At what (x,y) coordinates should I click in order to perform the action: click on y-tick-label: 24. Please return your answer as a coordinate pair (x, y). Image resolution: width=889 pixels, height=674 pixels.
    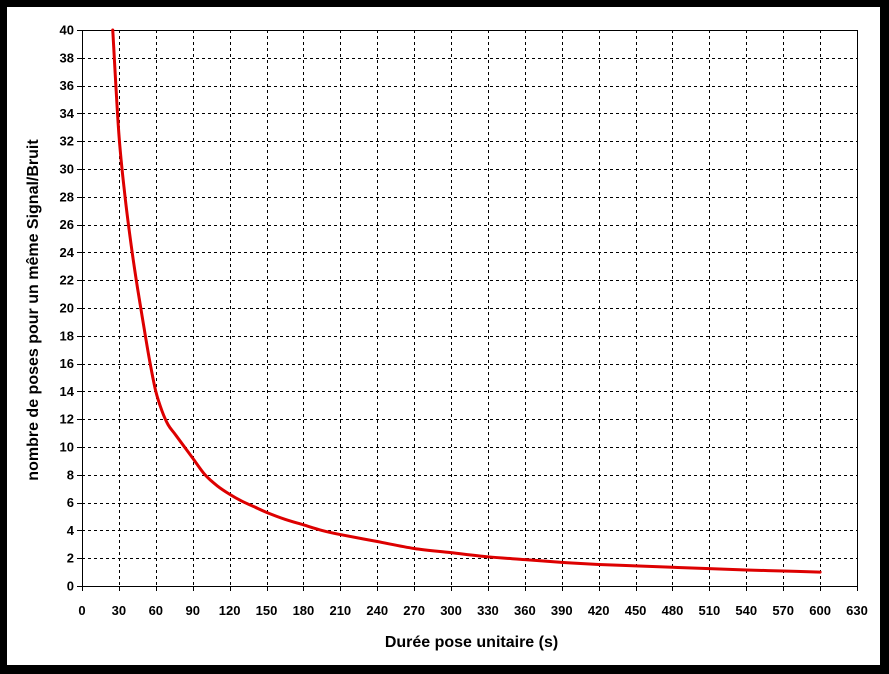
    Looking at the image, I should click on (67, 252).